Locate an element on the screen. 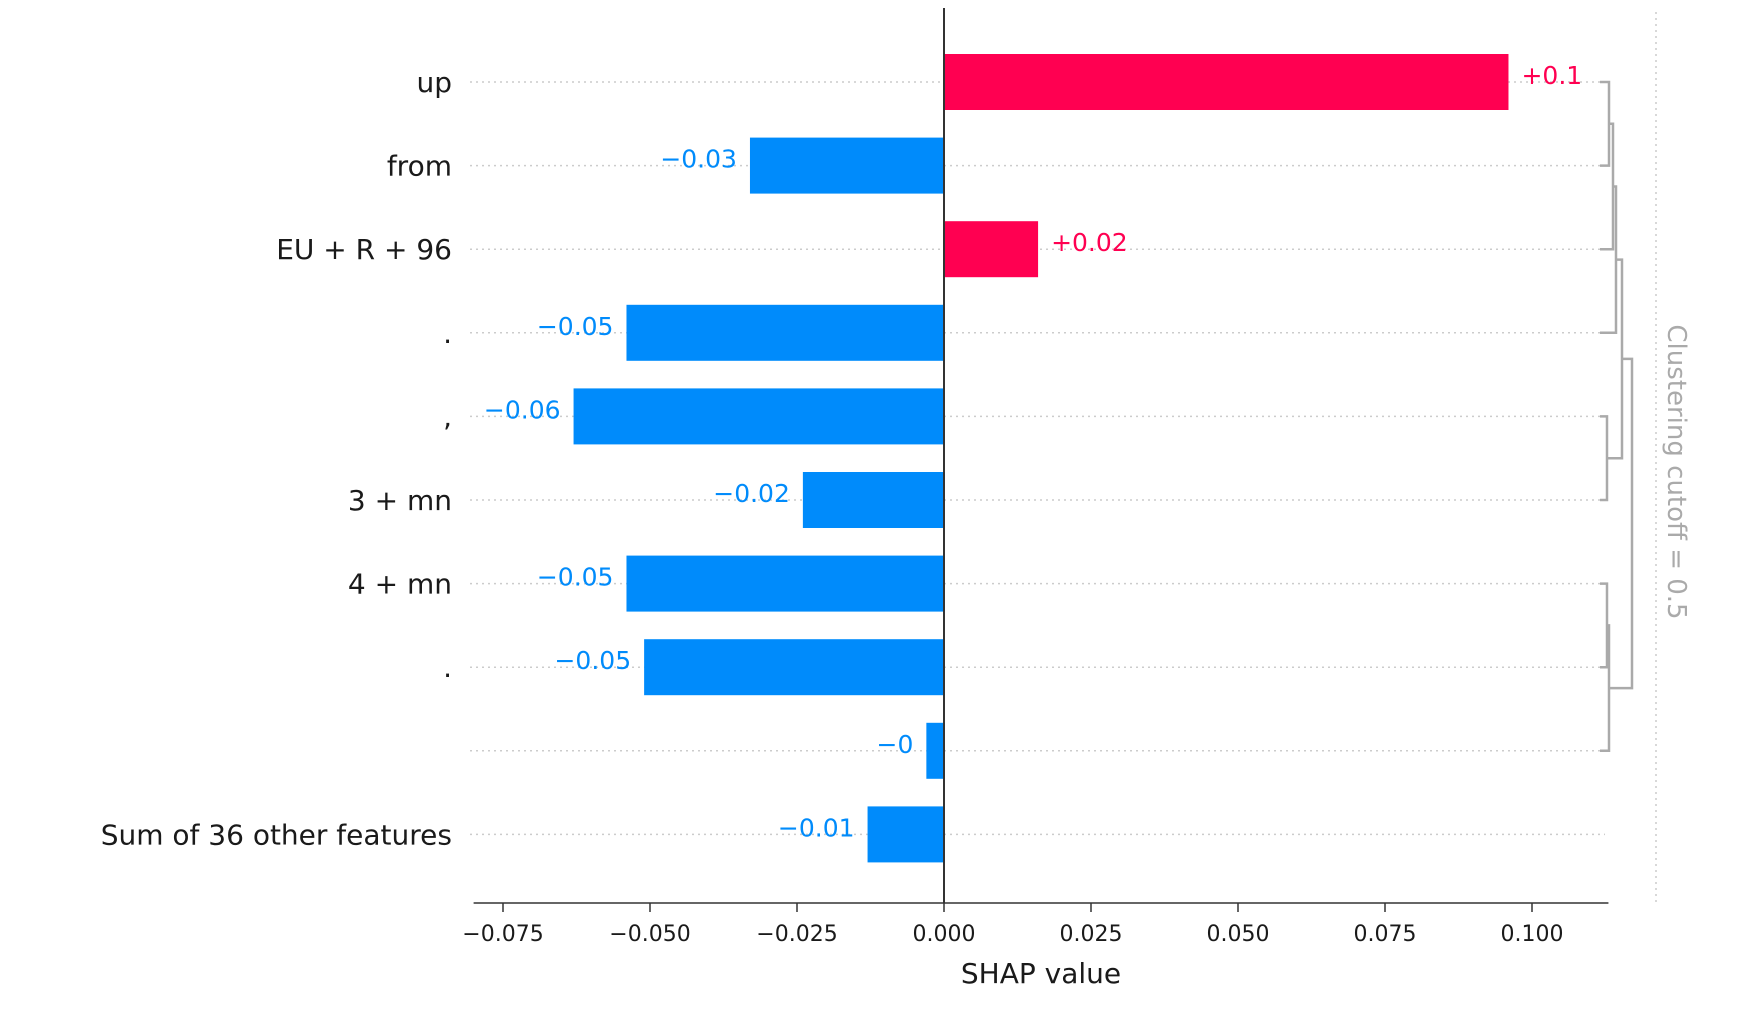  value-label: −0 is located at coordinates (895, 744).